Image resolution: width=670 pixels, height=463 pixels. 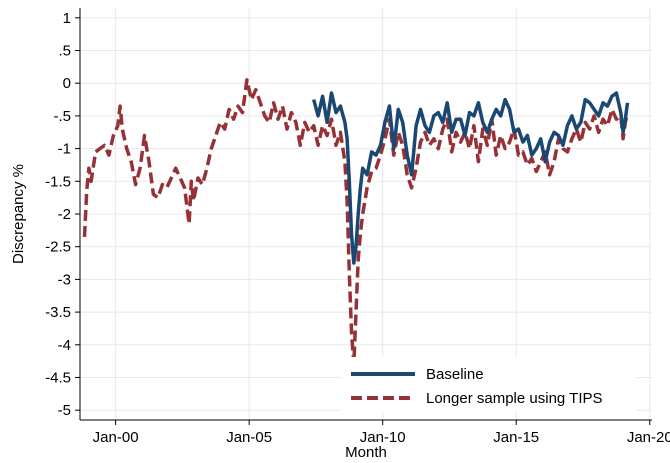 I want to click on y-tick-label: -1.5, so click(x=58, y=181).